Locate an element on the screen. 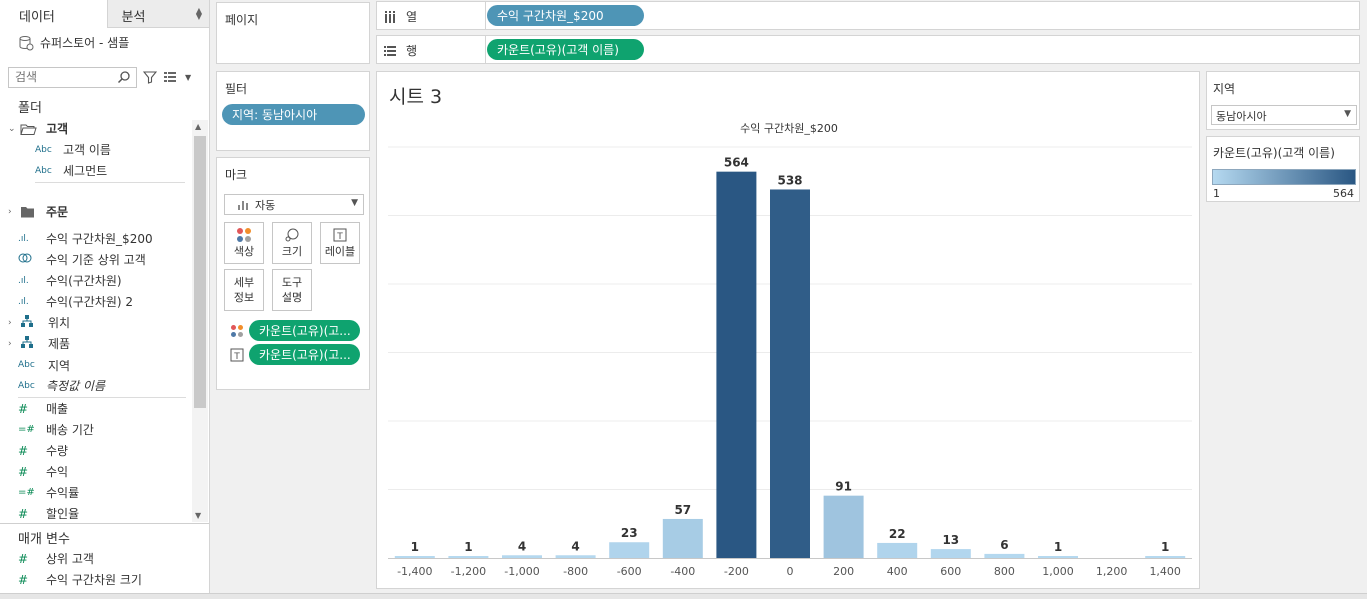 This screenshot has width=1367, height=599. field-location: › 위치 is located at coordinates (39, 322).